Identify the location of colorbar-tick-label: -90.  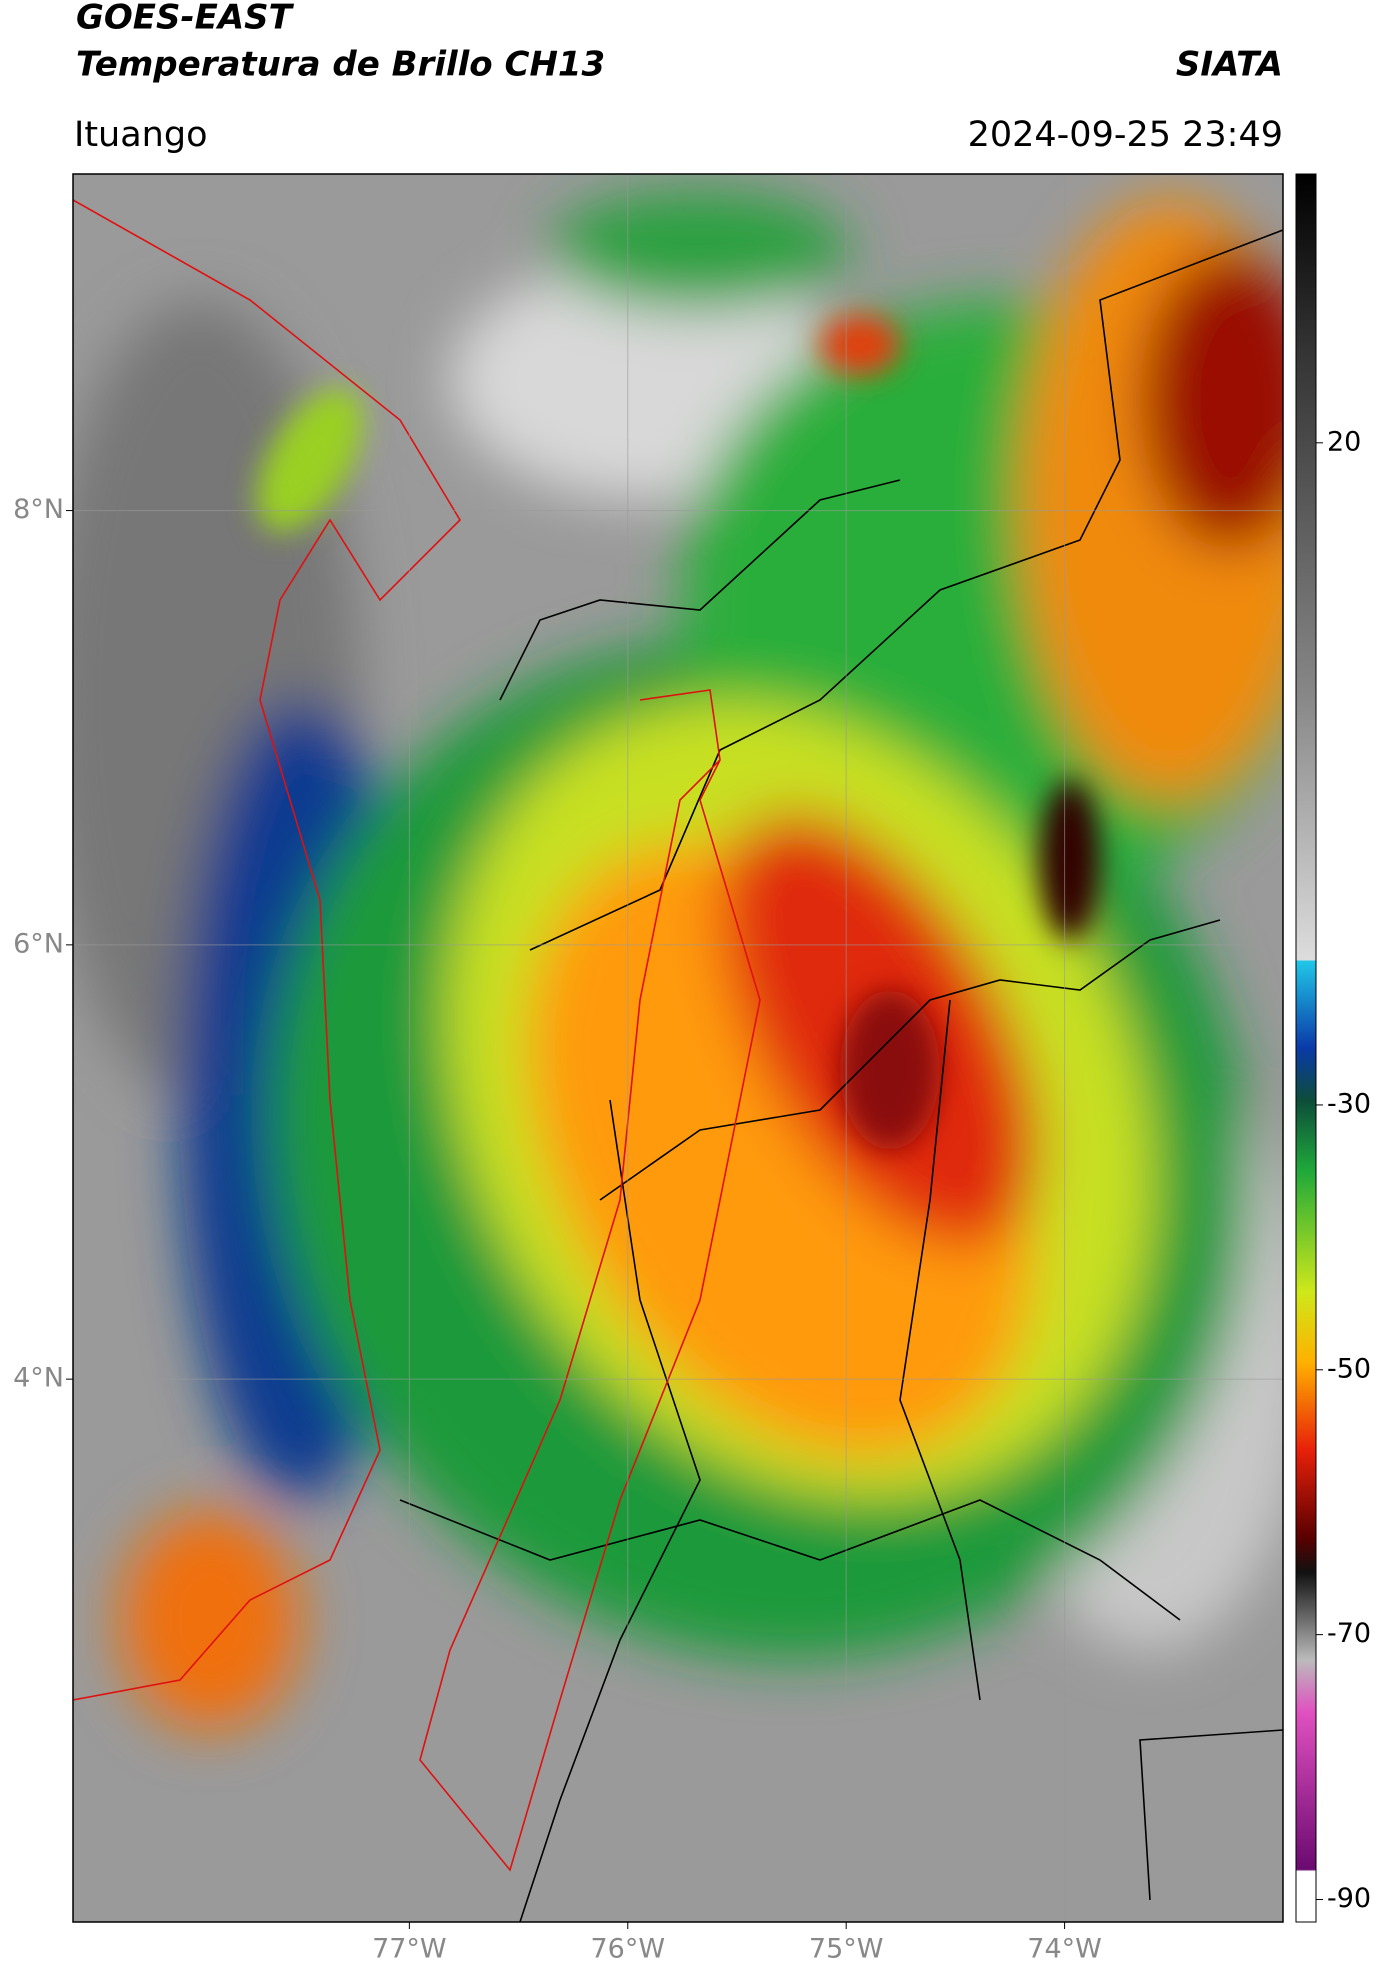
(1349, 1898).